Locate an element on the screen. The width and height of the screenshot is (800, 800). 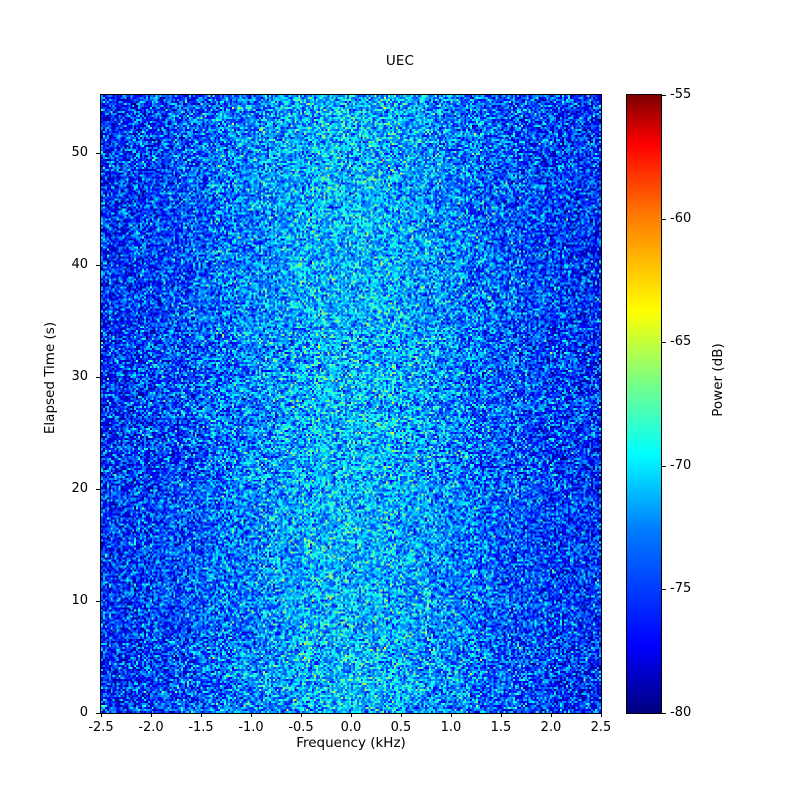
x-tick-label: -2.5 is located at coordinates (101, 727).